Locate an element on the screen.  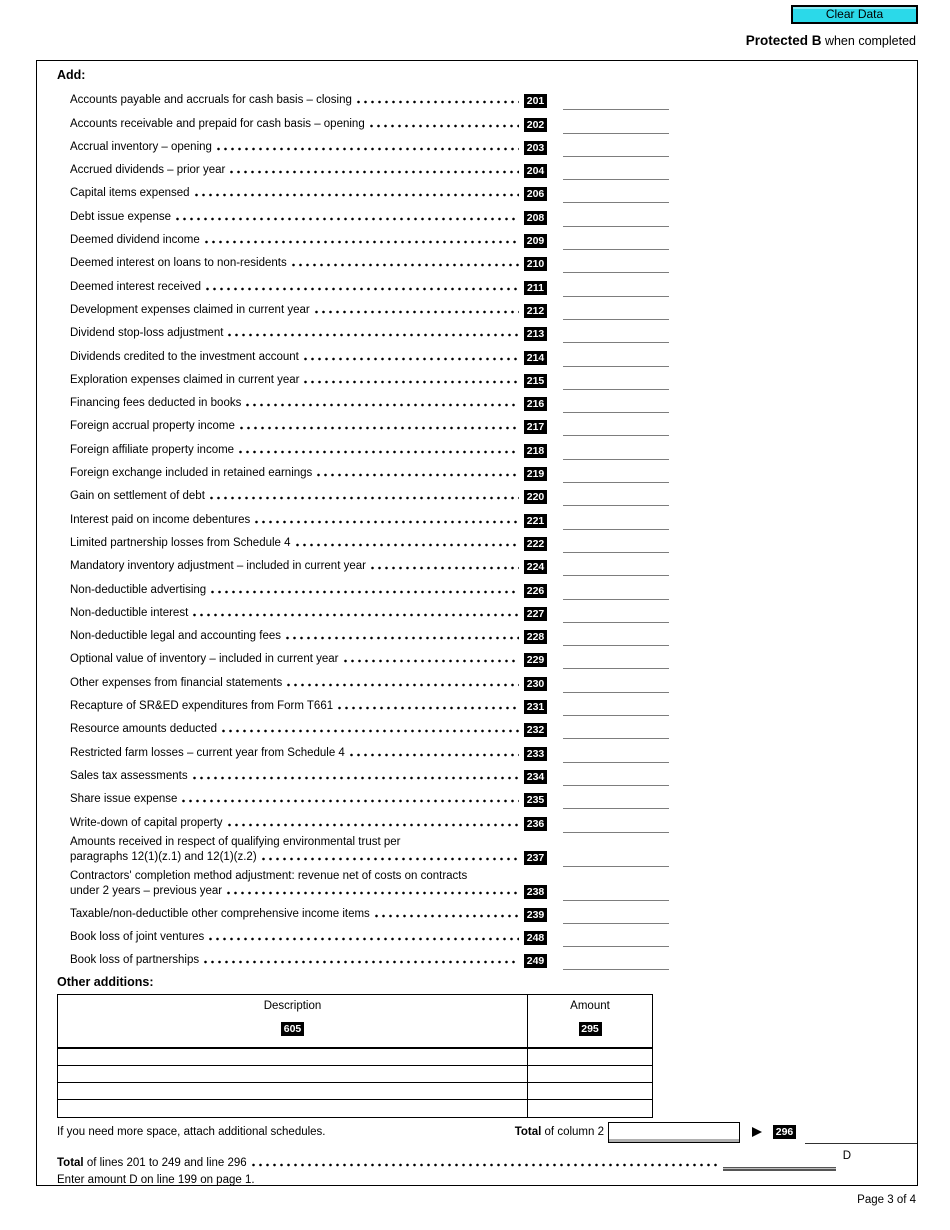
line-number-badge: 217 is located at coordinates (535, 427).